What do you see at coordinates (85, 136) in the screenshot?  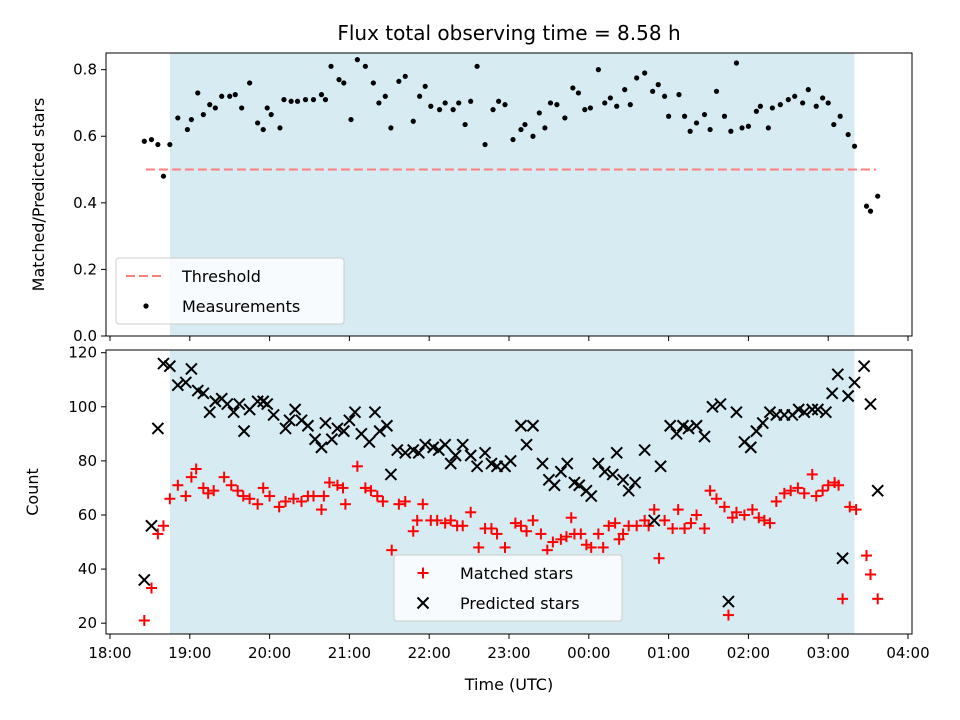 I see `y-tick-label: 0.6` at bounding box center [85, 136].